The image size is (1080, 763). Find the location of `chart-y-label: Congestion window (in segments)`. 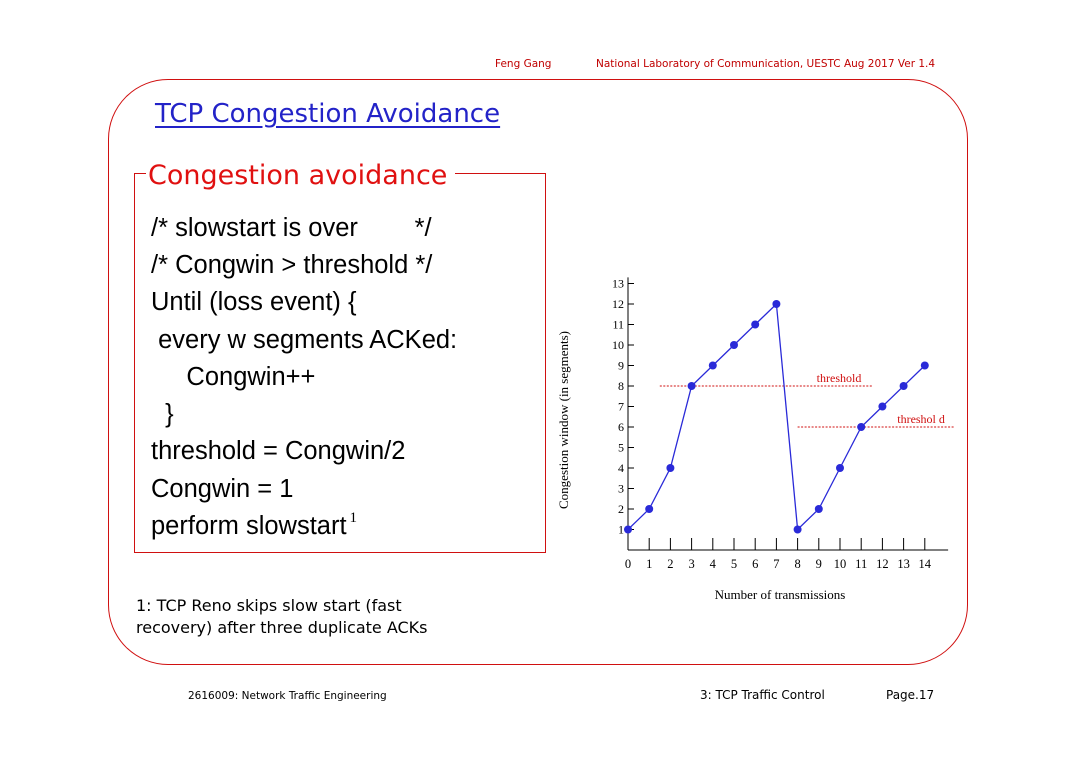

chart-y-label: Congestion window (in segments) is located at coordinates (563, 420).